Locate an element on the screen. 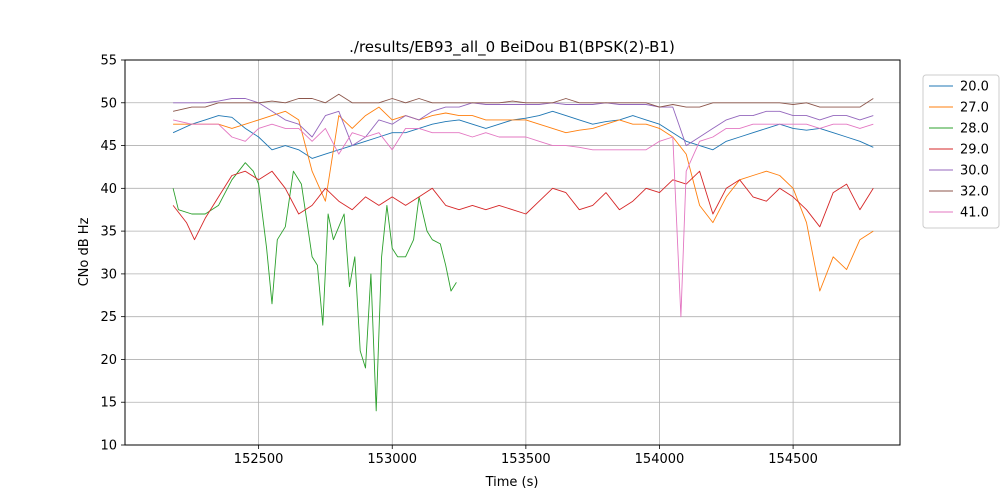 The height and width of the screenshot is (500, 1000). legend-label: 20.0 is located at coordinates (974, 87).